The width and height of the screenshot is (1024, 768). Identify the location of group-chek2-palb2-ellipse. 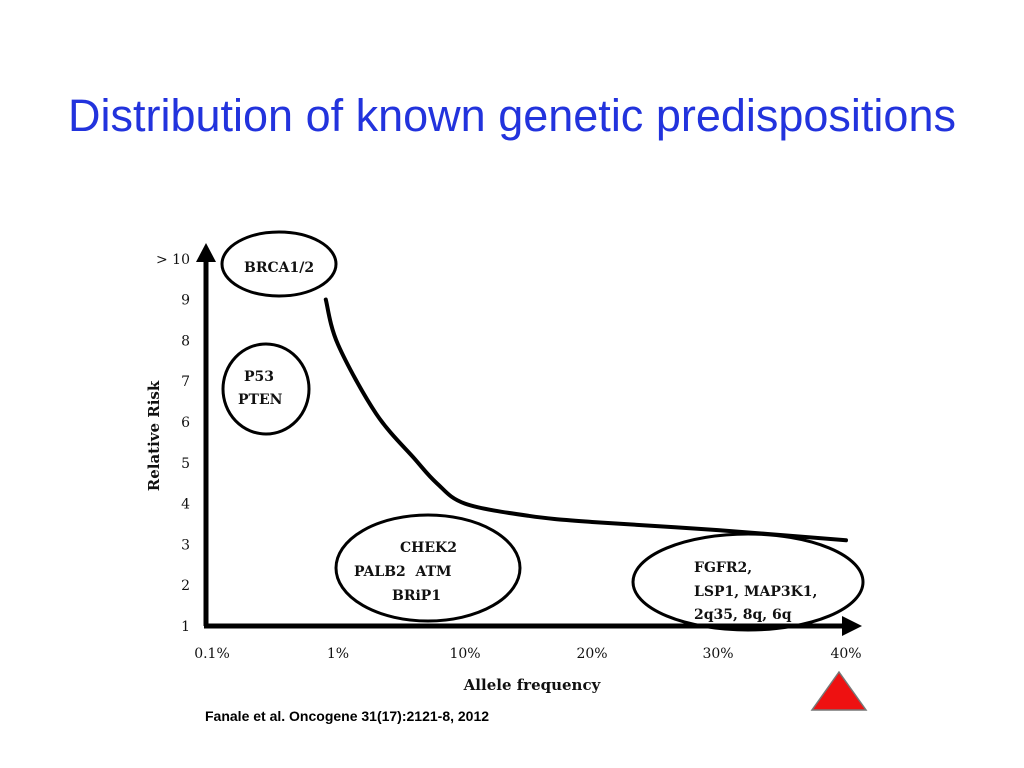
(428, 568).